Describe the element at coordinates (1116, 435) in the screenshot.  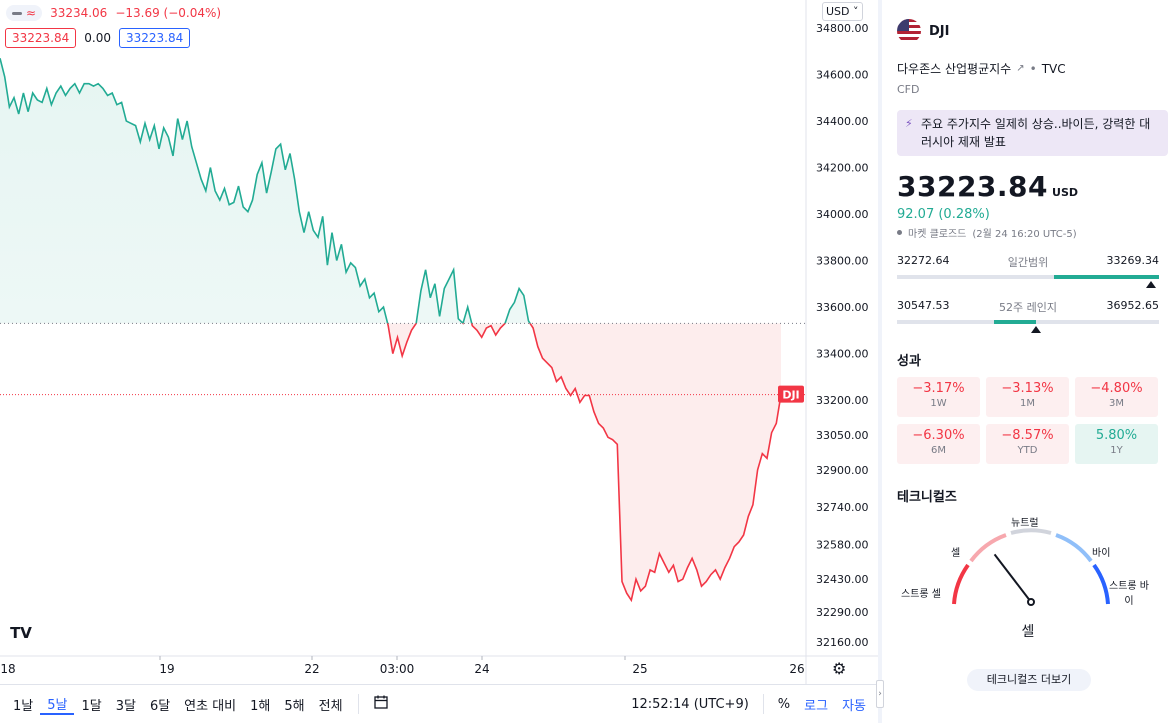
I see `perf-value: 5.80%` at that location.